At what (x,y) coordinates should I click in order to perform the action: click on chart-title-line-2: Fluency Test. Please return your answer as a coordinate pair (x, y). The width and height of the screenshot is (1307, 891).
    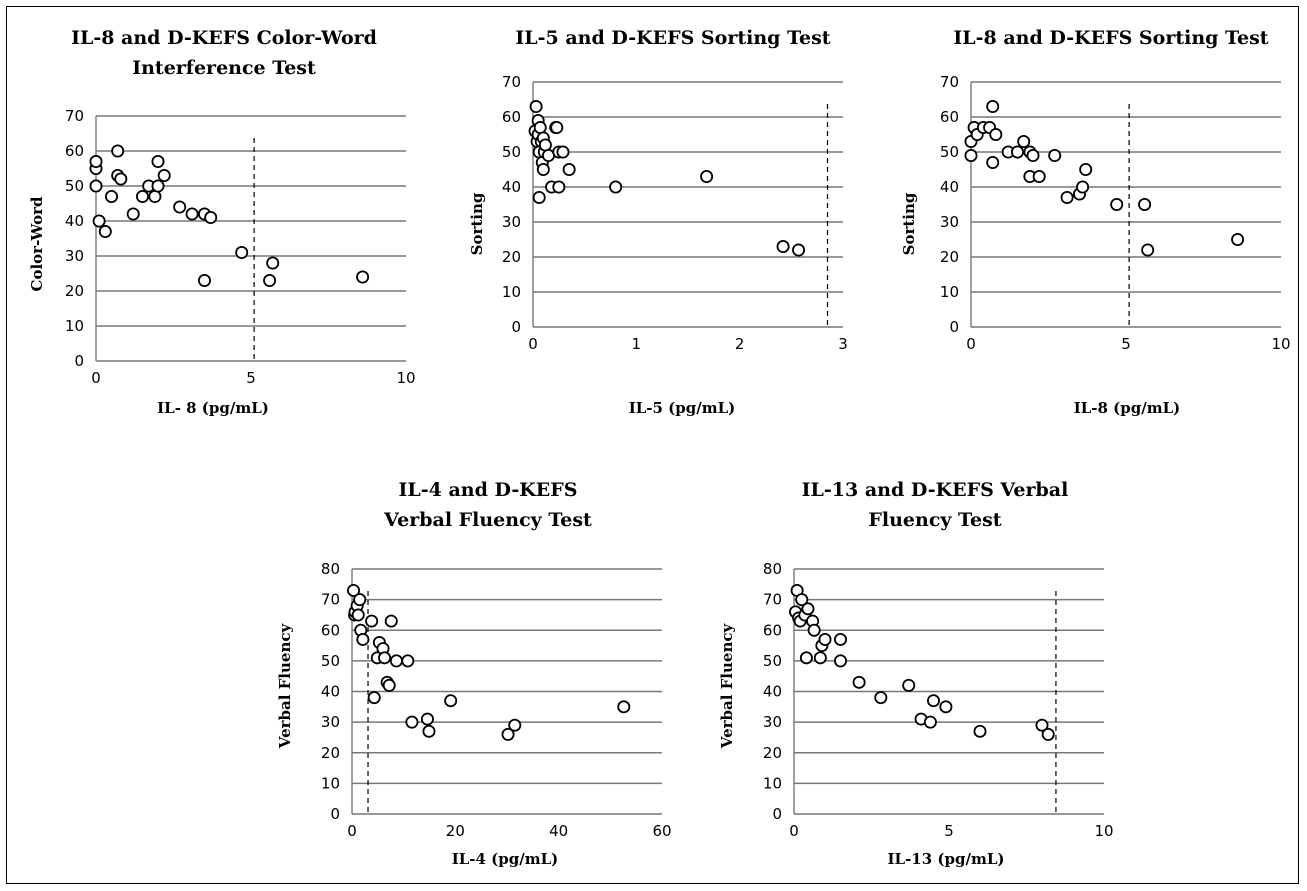
    Looking at the image, I should click on (934, 520).